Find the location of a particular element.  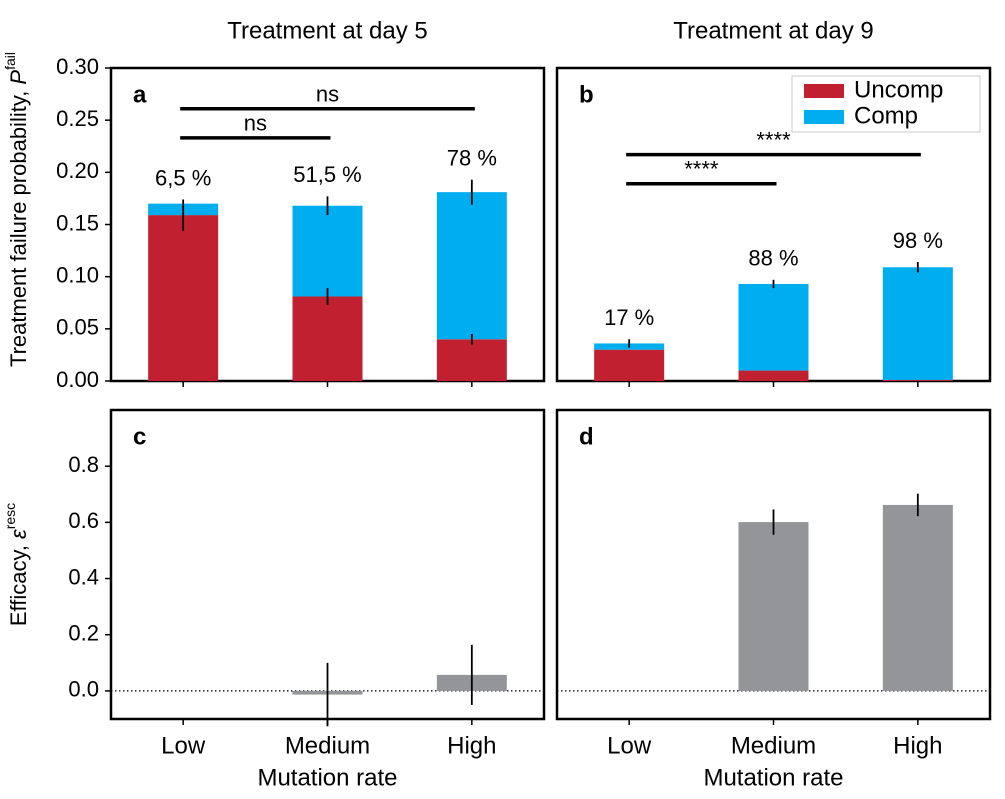

bar-label: 98 % is located at coordinates (918, 240).